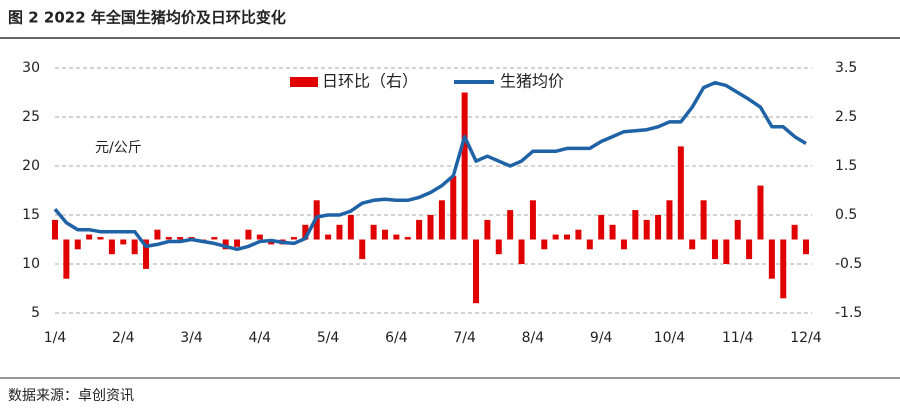  What do you see at coordinates (260, 338) in the screenshot?
I see `x-tick-label: 4/4` at bounding box center [260, 338].